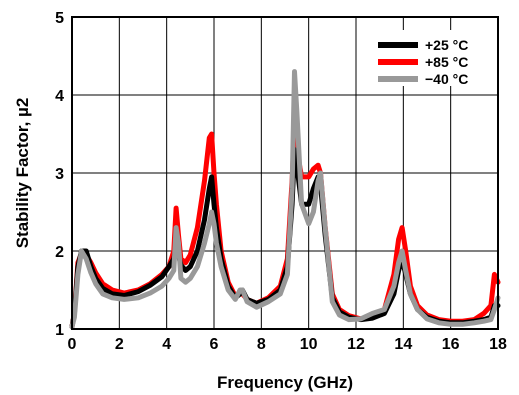  Describe the element at coordinates (446, 62) in the screenshot. I see `legend-label-1: +85 °C` at that location.